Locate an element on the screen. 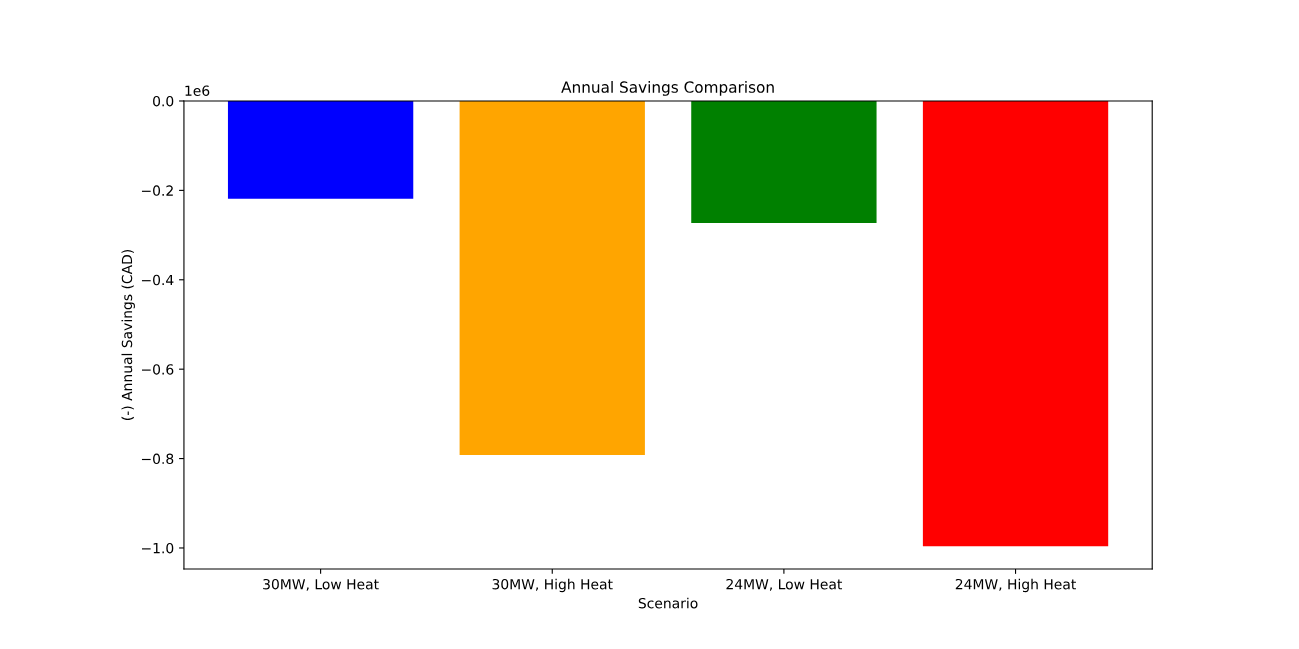 The width and height of the screenshot is (1299, 649). x-tick-label: 30MW, High Heat is located at coordinates (552, 585).